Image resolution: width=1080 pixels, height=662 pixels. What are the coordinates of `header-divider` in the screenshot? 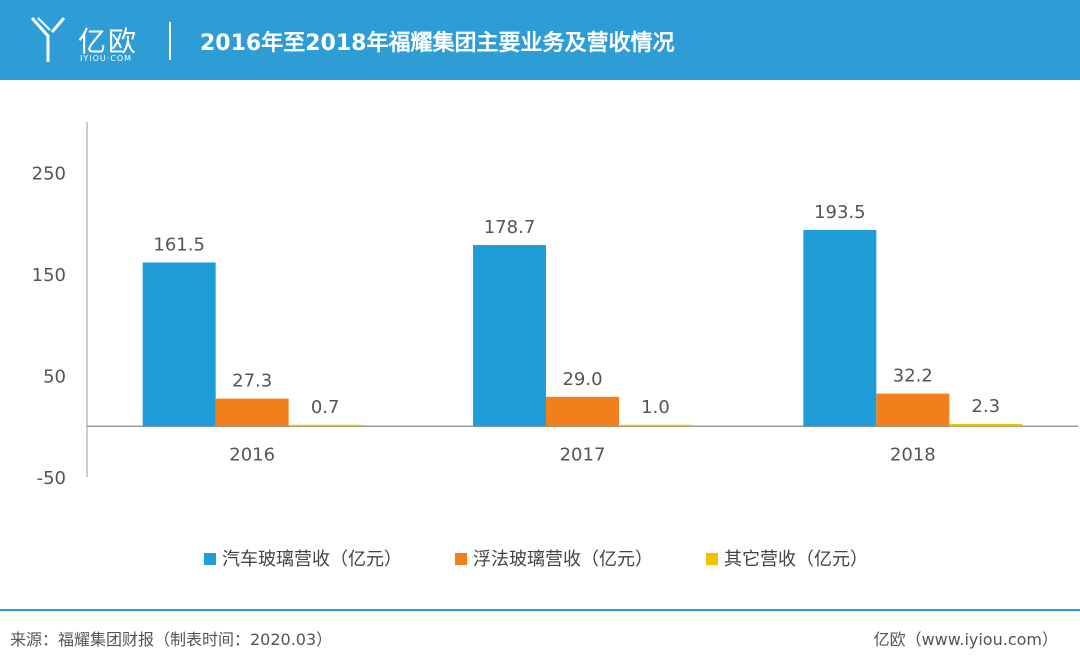 It's located at (170, 41).